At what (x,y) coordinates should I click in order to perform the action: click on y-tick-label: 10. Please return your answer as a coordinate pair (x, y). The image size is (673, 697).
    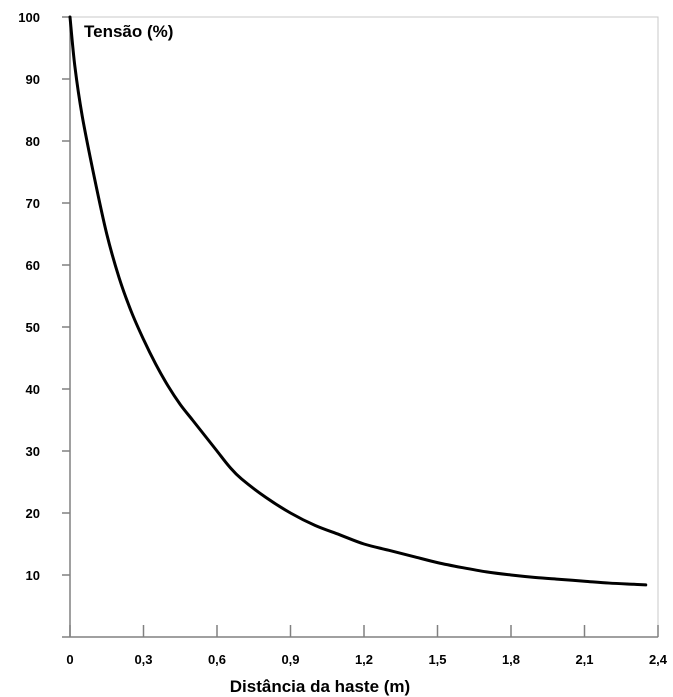
    Looking at the image, I should click on (33, 575).